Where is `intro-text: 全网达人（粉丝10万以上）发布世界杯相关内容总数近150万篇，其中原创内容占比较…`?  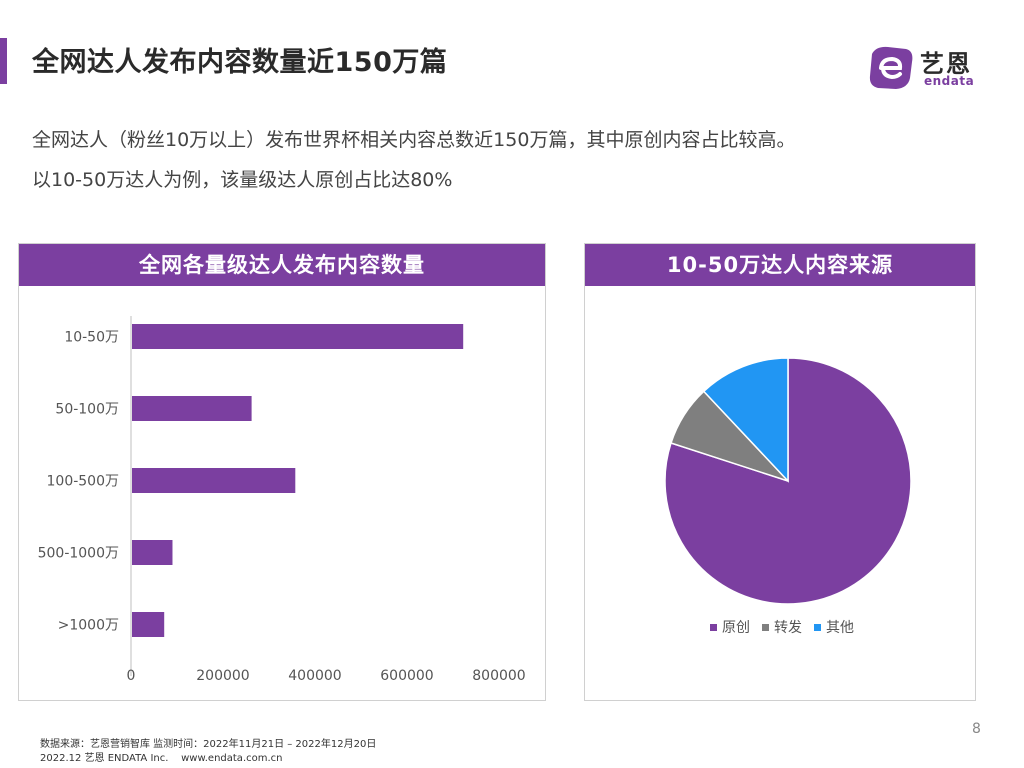 intro-text: 全网达人（粉丝10万以上）发布世界杯相关内容总数近150万篇，其中原创内容占比较… is located at coordinates (413, 160).